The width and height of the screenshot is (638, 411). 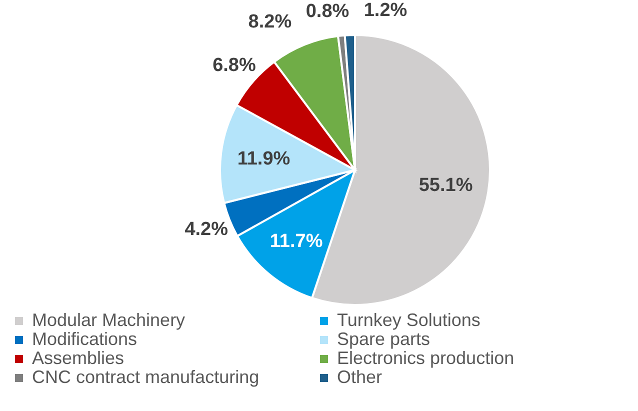 I want to click on legend-label: Electronics production, so click(x=425, y=358).